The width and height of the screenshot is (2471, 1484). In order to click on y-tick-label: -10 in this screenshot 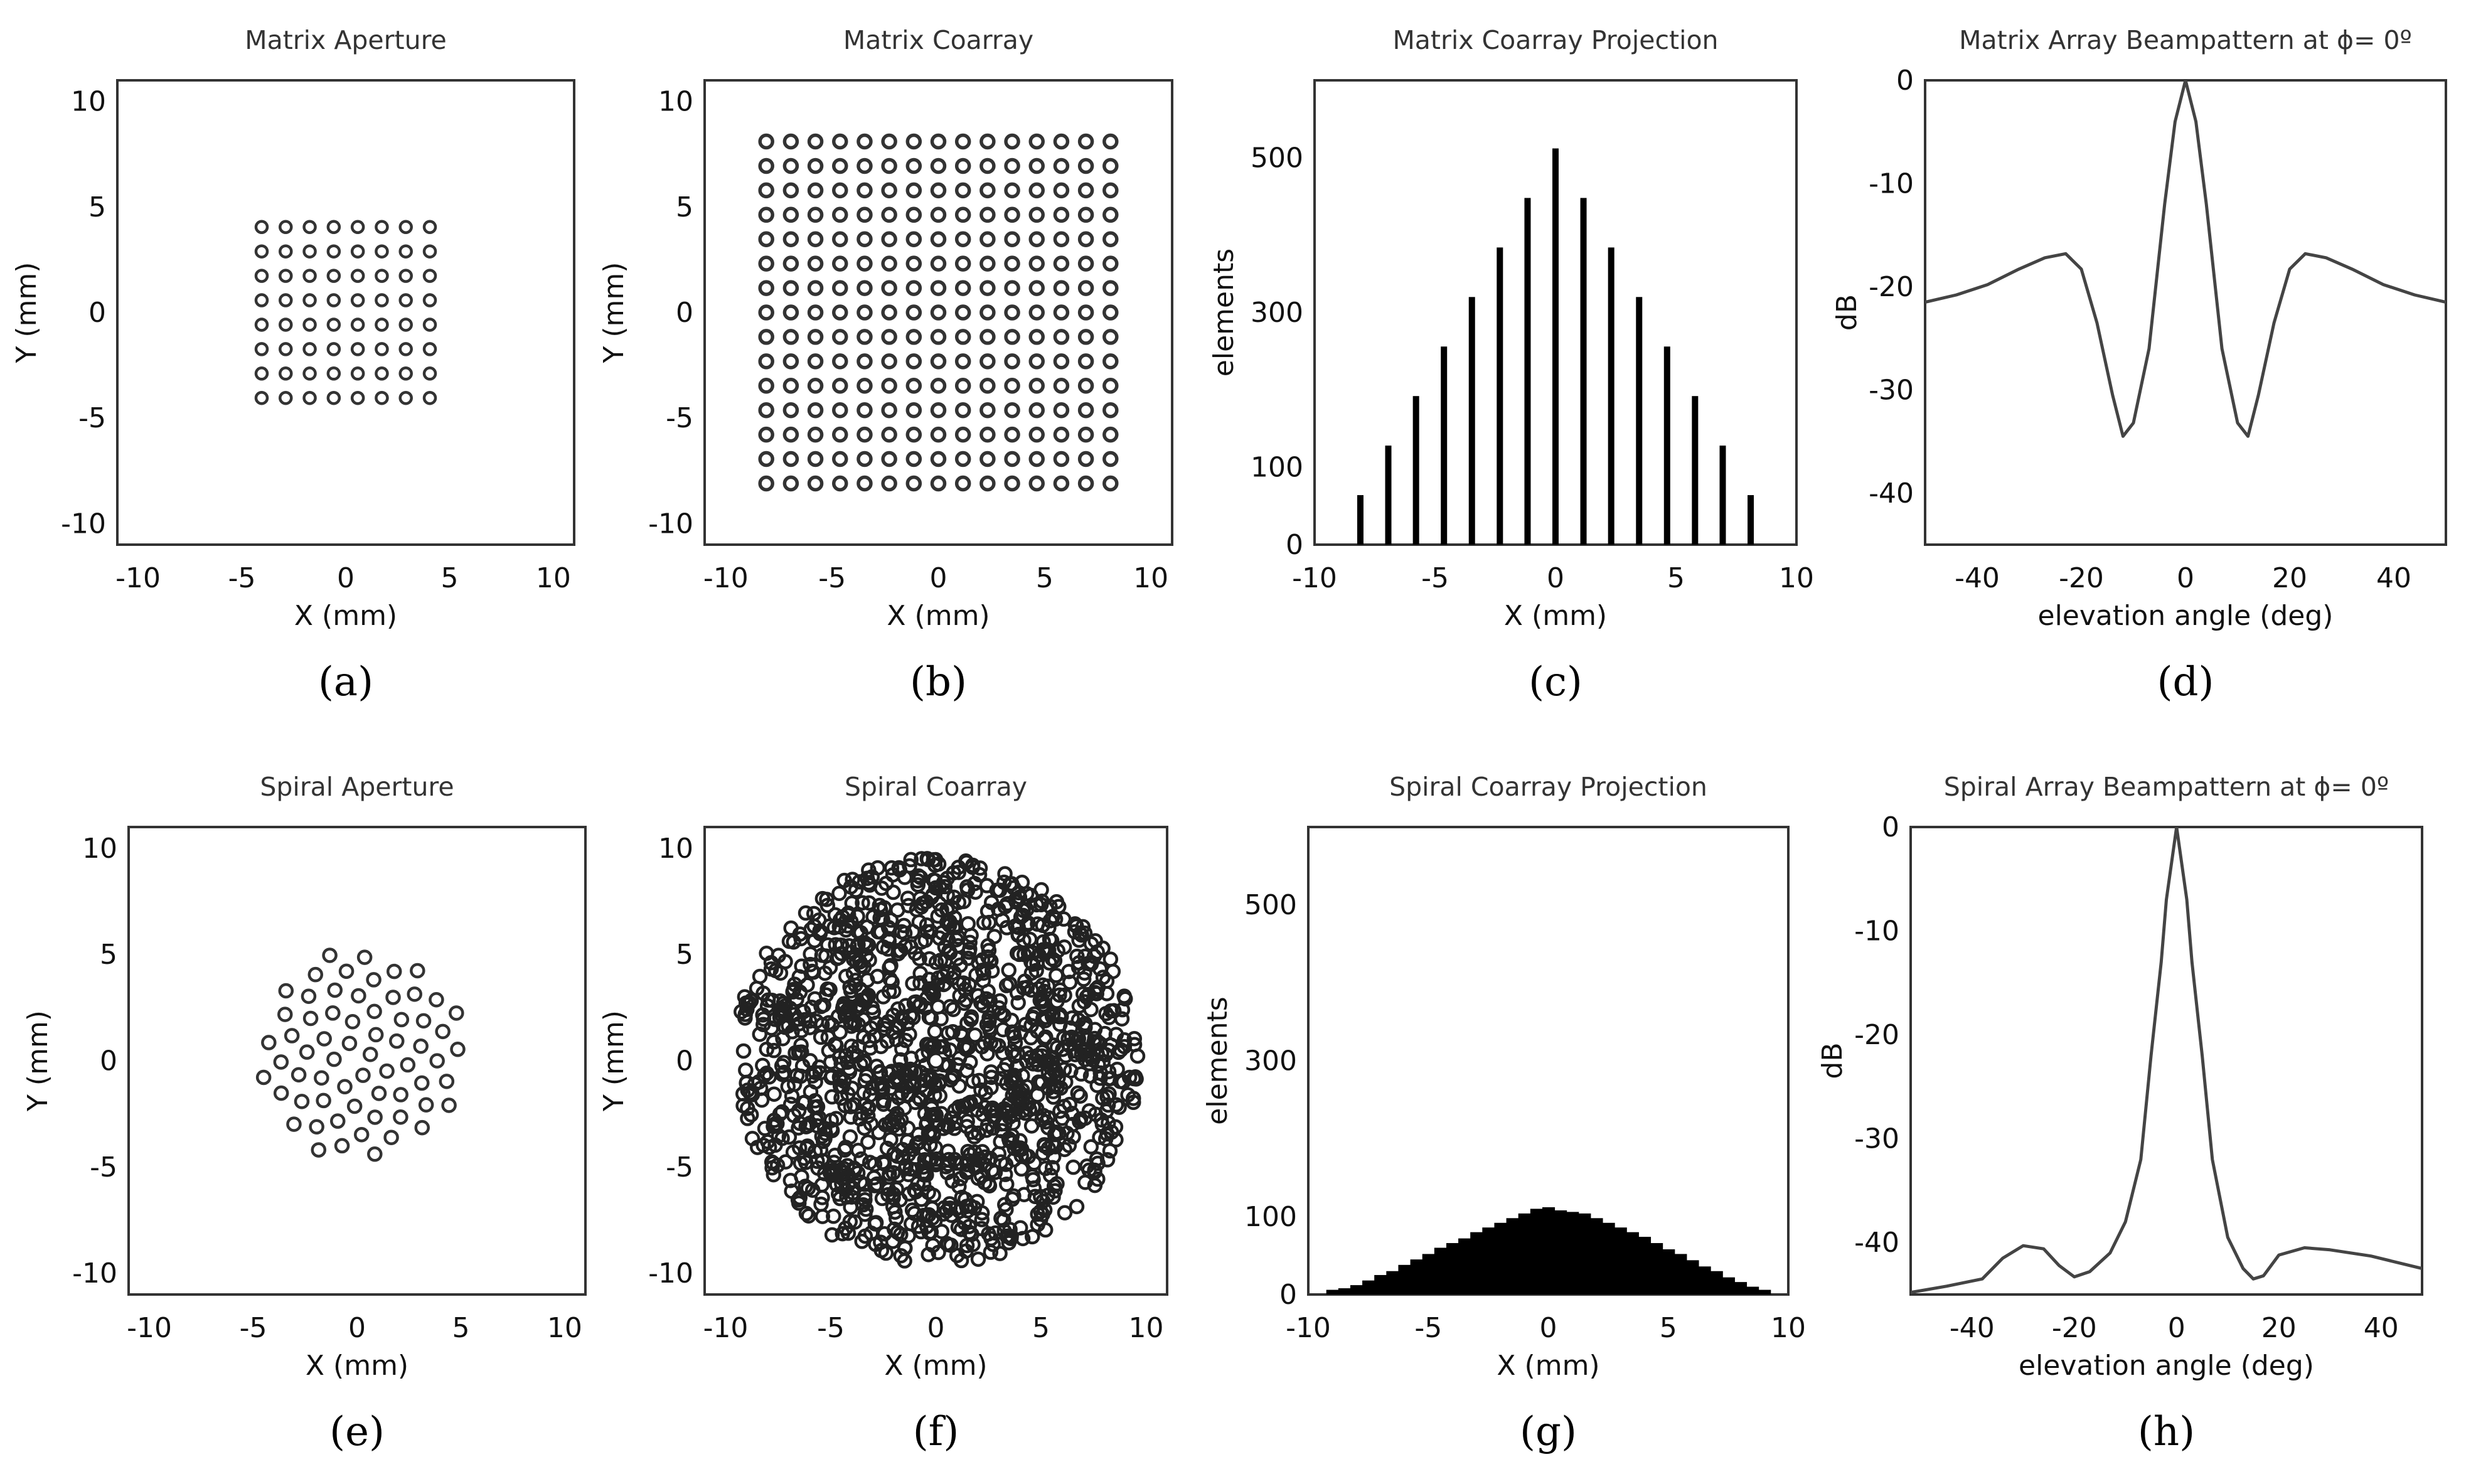, I will do `click(1892, 184)`.